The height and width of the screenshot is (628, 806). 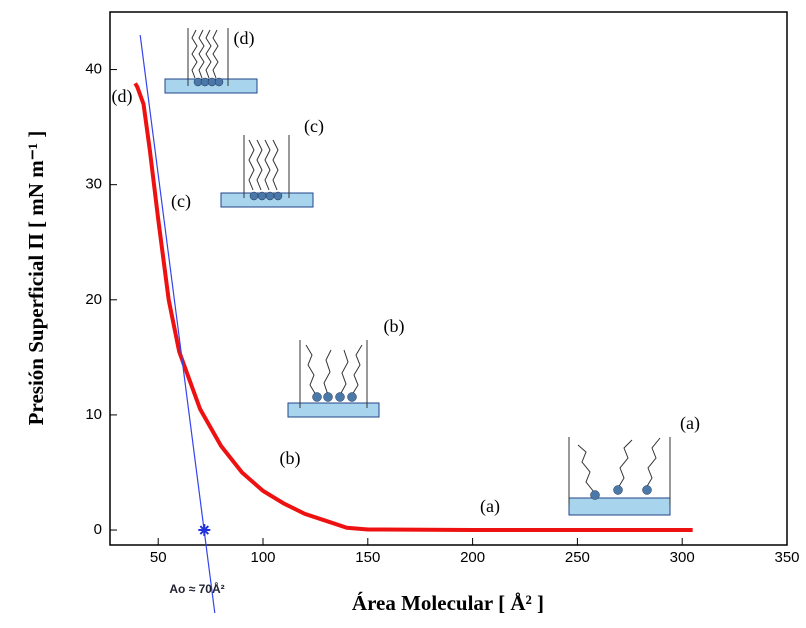 What do you see at coordinates (204, 530) in the screenshot?
I see `marker-star` at bounding box center [204, 530].